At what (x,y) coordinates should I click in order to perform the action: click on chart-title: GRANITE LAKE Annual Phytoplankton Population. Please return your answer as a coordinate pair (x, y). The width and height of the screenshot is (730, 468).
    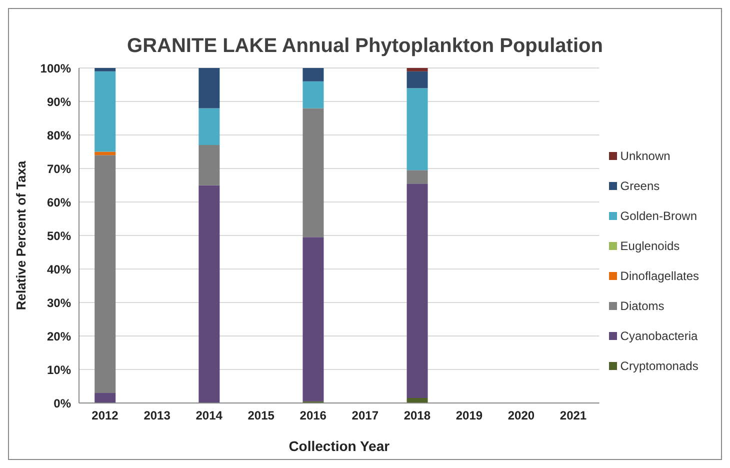
    Looking at the image, I should click on (365, 46).